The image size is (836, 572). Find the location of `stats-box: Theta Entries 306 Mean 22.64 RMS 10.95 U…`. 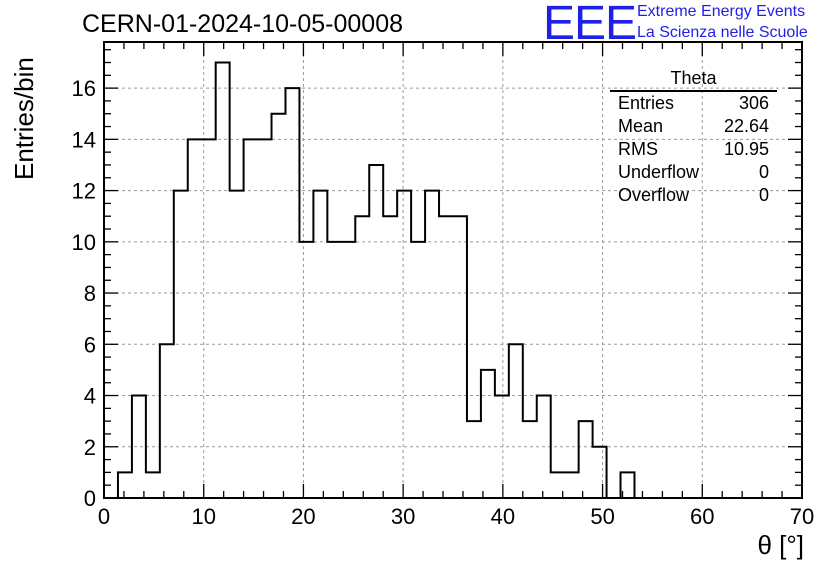

stats-box: Theta Entries 306 Mean 22.64 RMS 10.95 U… is located at coordinates (693, 137).